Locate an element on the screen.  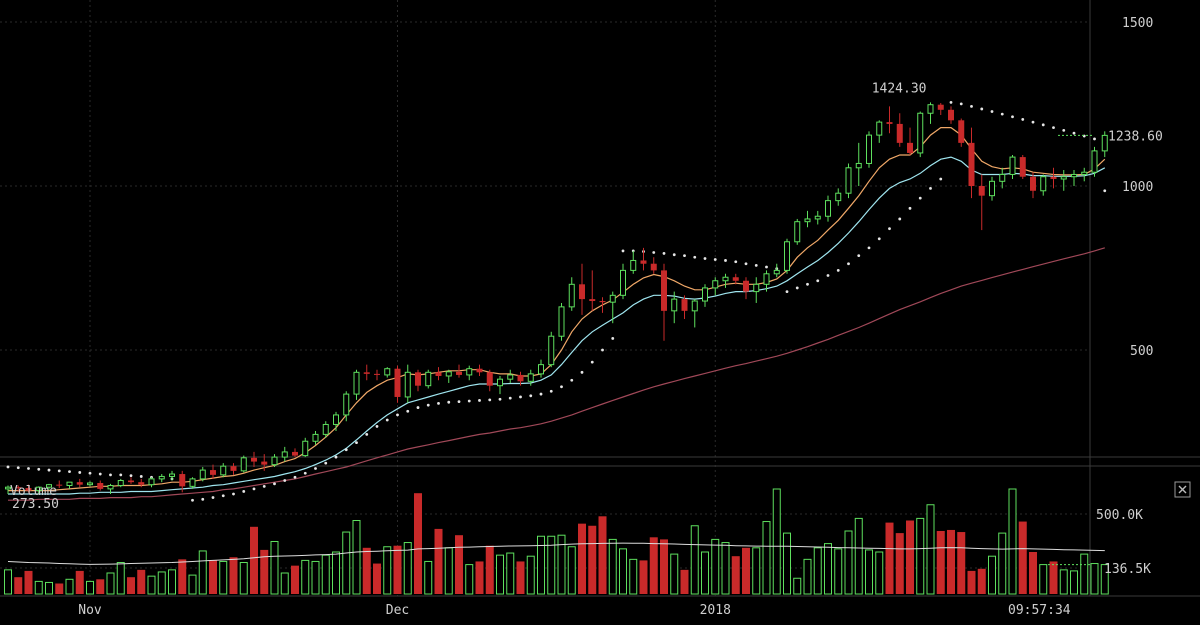
price-tick-1000: 1000 is located at coordinates (1137, 187).